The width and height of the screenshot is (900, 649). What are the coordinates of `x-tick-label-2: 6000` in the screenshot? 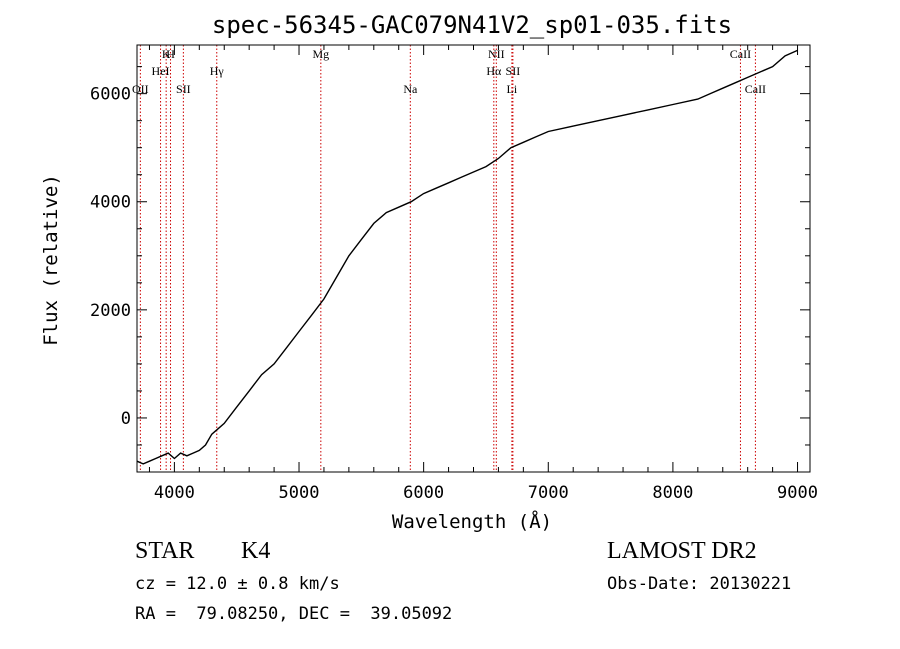 It's located at (423, 493).